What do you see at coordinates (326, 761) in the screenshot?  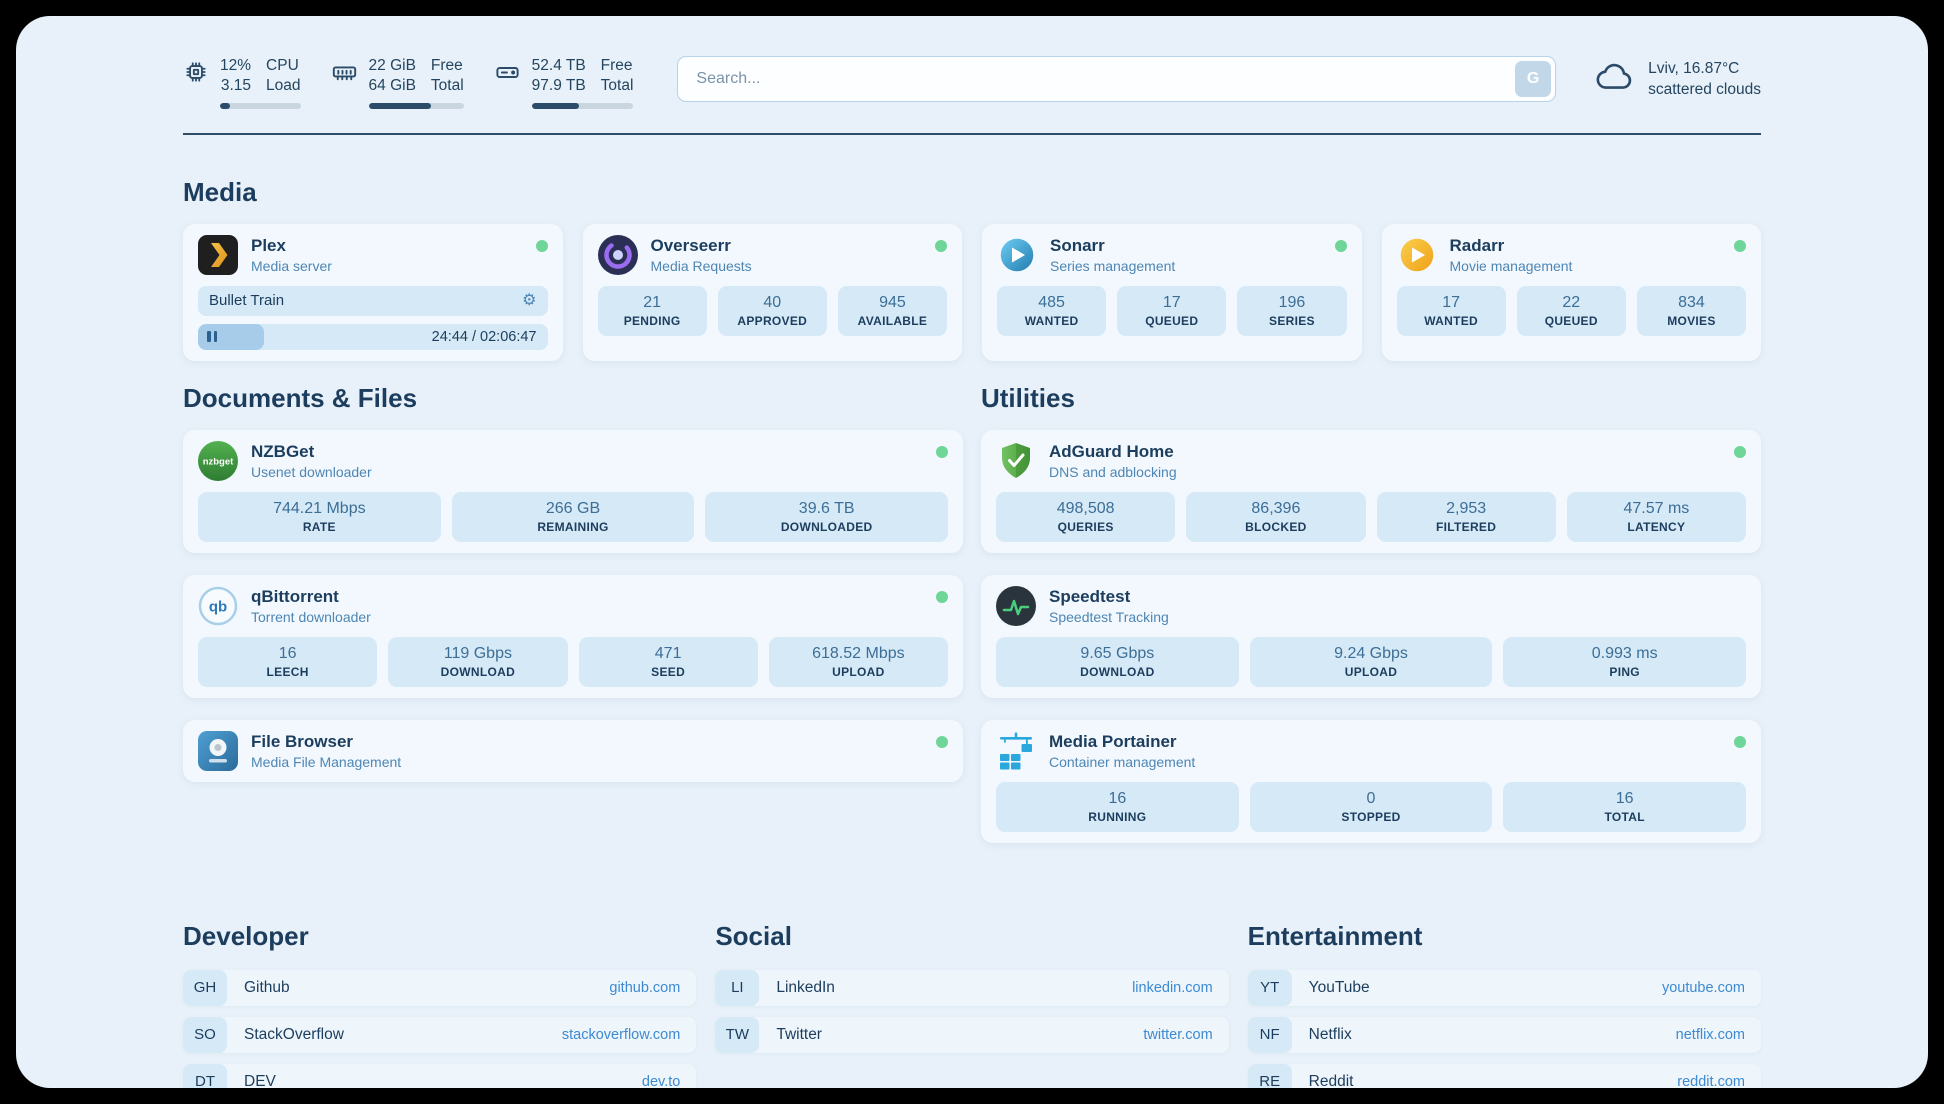 I see `service-subtitle: Media File Management` at bounding box center [326, 761].